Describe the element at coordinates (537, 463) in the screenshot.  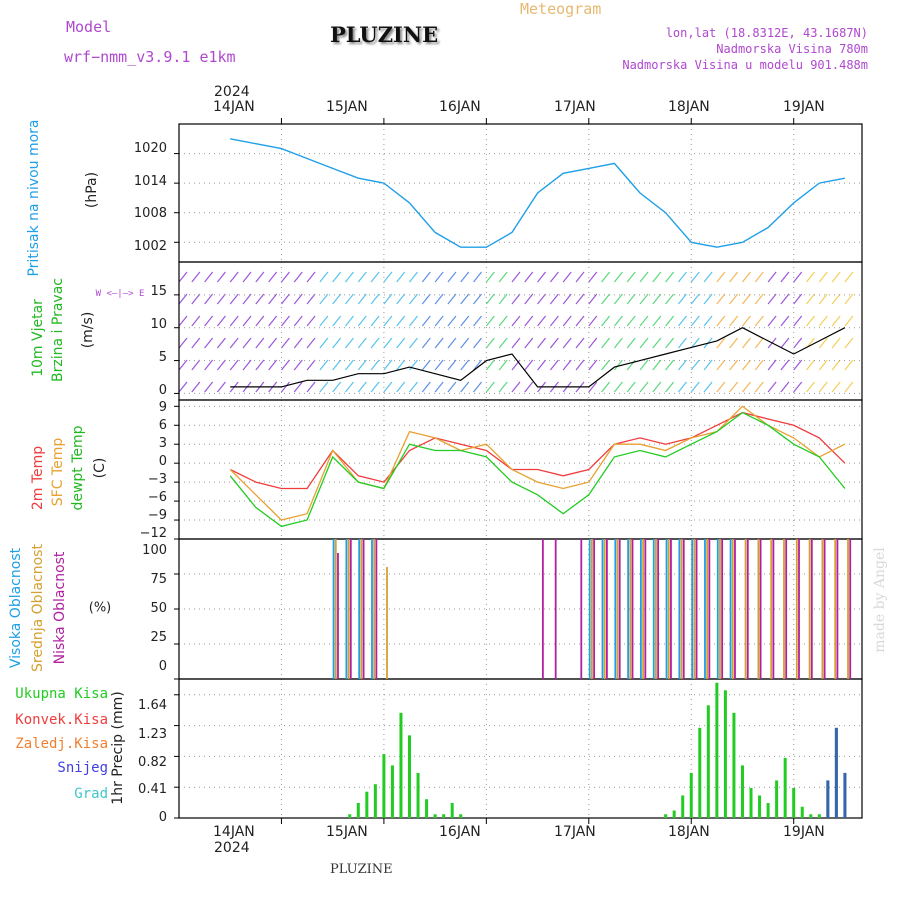
I see `temp-line` at that location.